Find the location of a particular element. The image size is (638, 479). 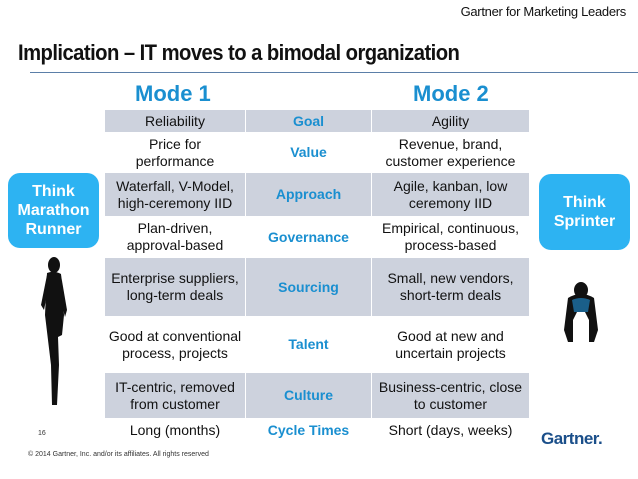

gartner-logo: Gartner. is located at coordinates (572, 438).